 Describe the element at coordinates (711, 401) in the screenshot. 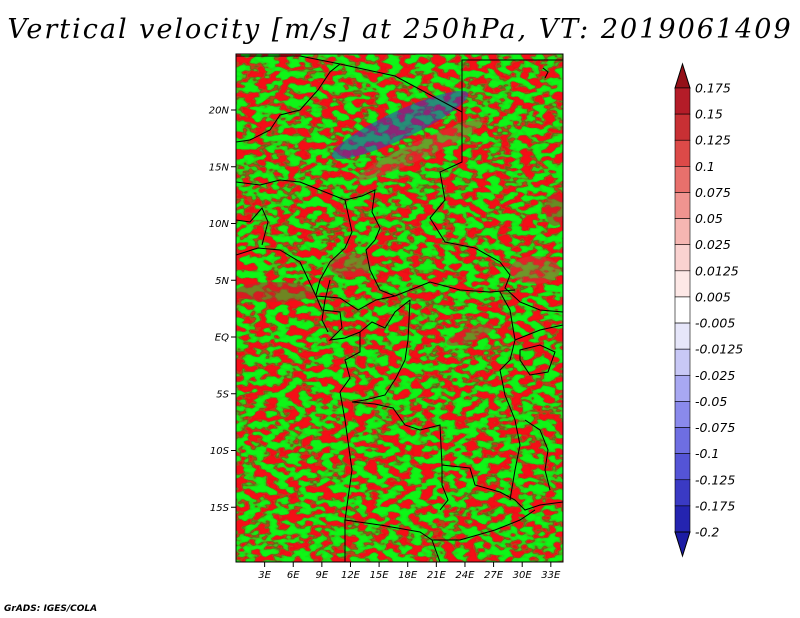

I see `colorbar-label: -0.05` at that location.